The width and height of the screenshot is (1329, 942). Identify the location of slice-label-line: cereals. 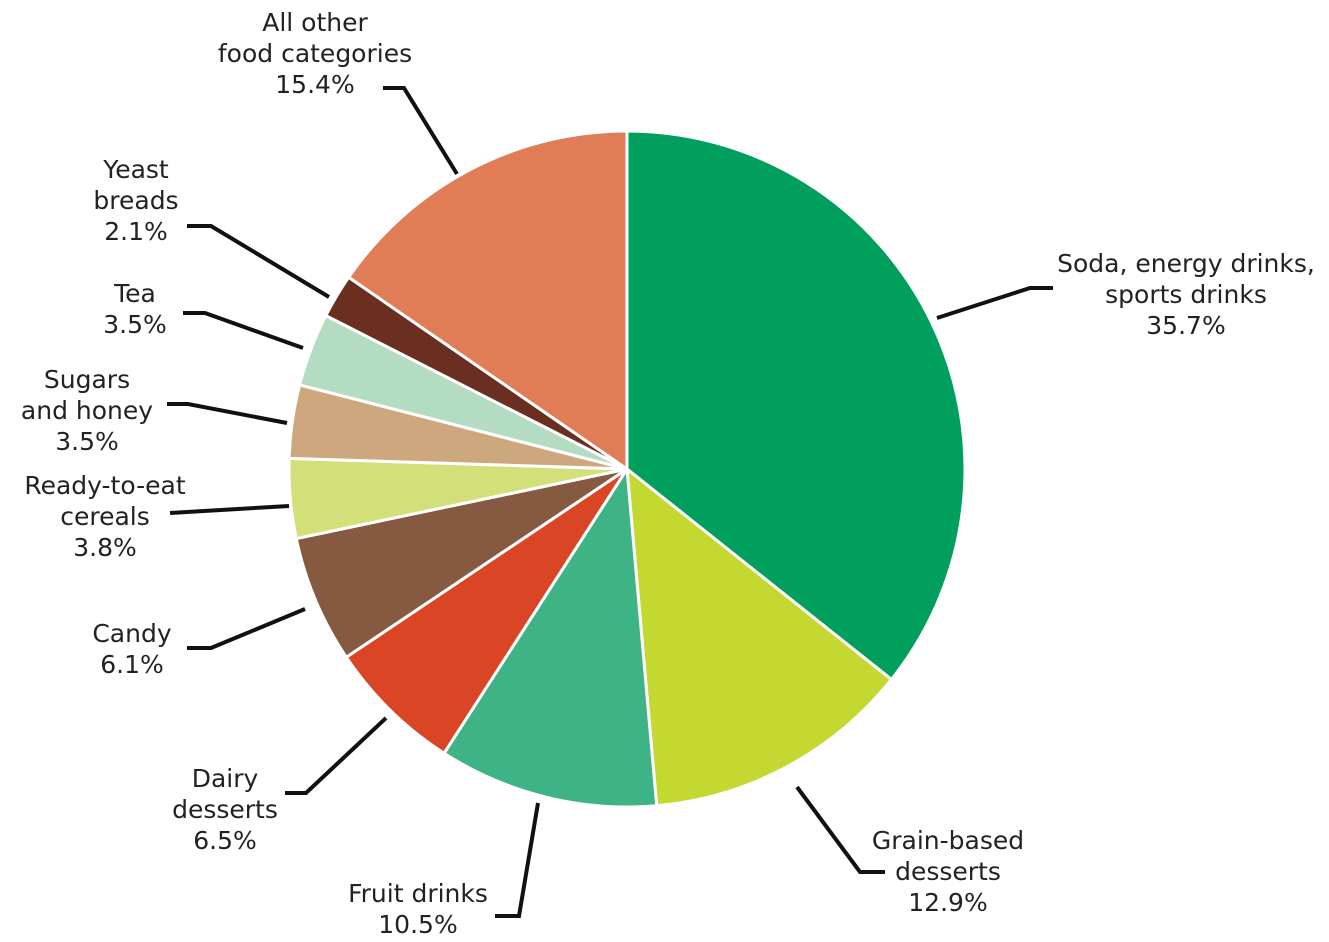
(105, 516).